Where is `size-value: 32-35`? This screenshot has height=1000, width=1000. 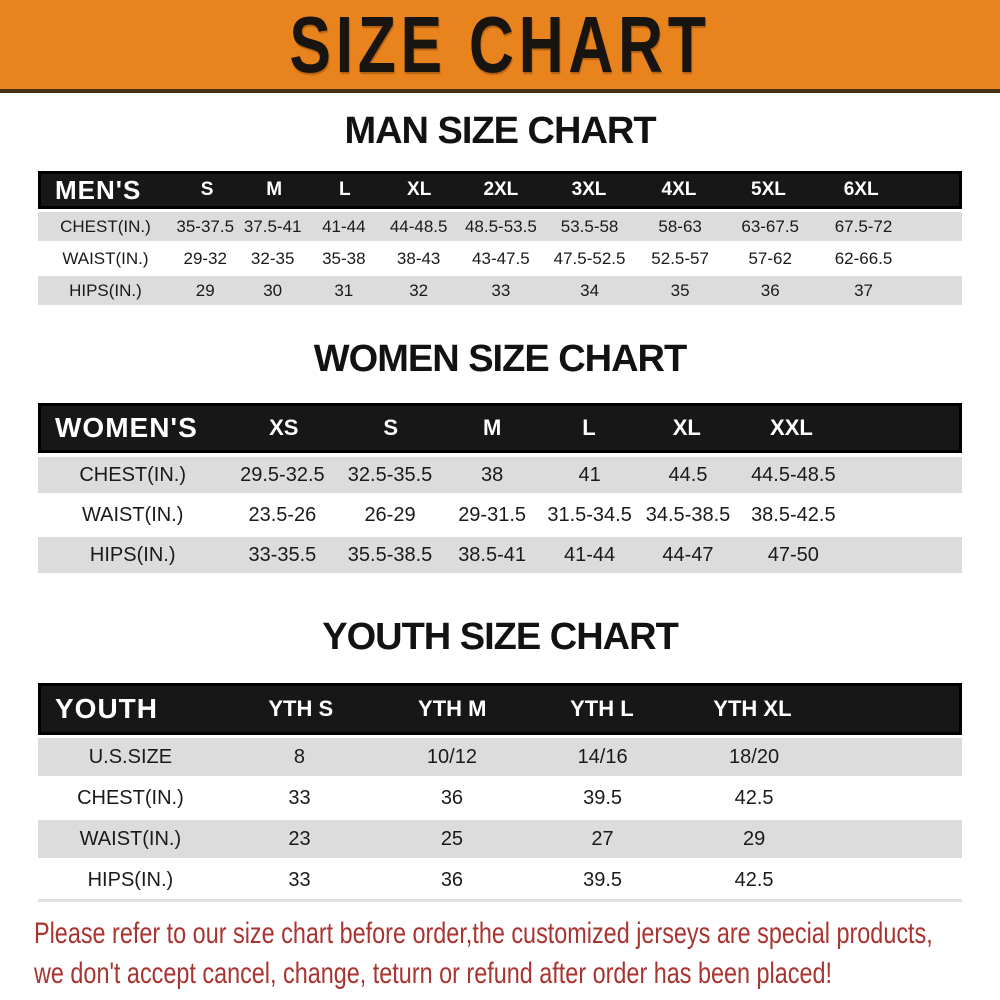
size-value: 32-35 is located at coordinates (272, 258).